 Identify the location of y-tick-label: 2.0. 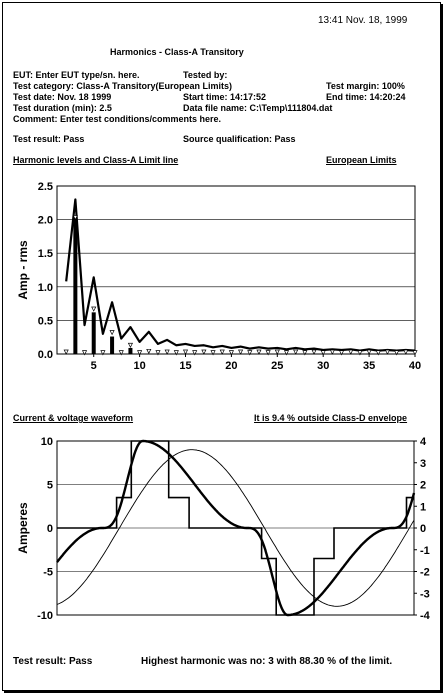
(45, 221).